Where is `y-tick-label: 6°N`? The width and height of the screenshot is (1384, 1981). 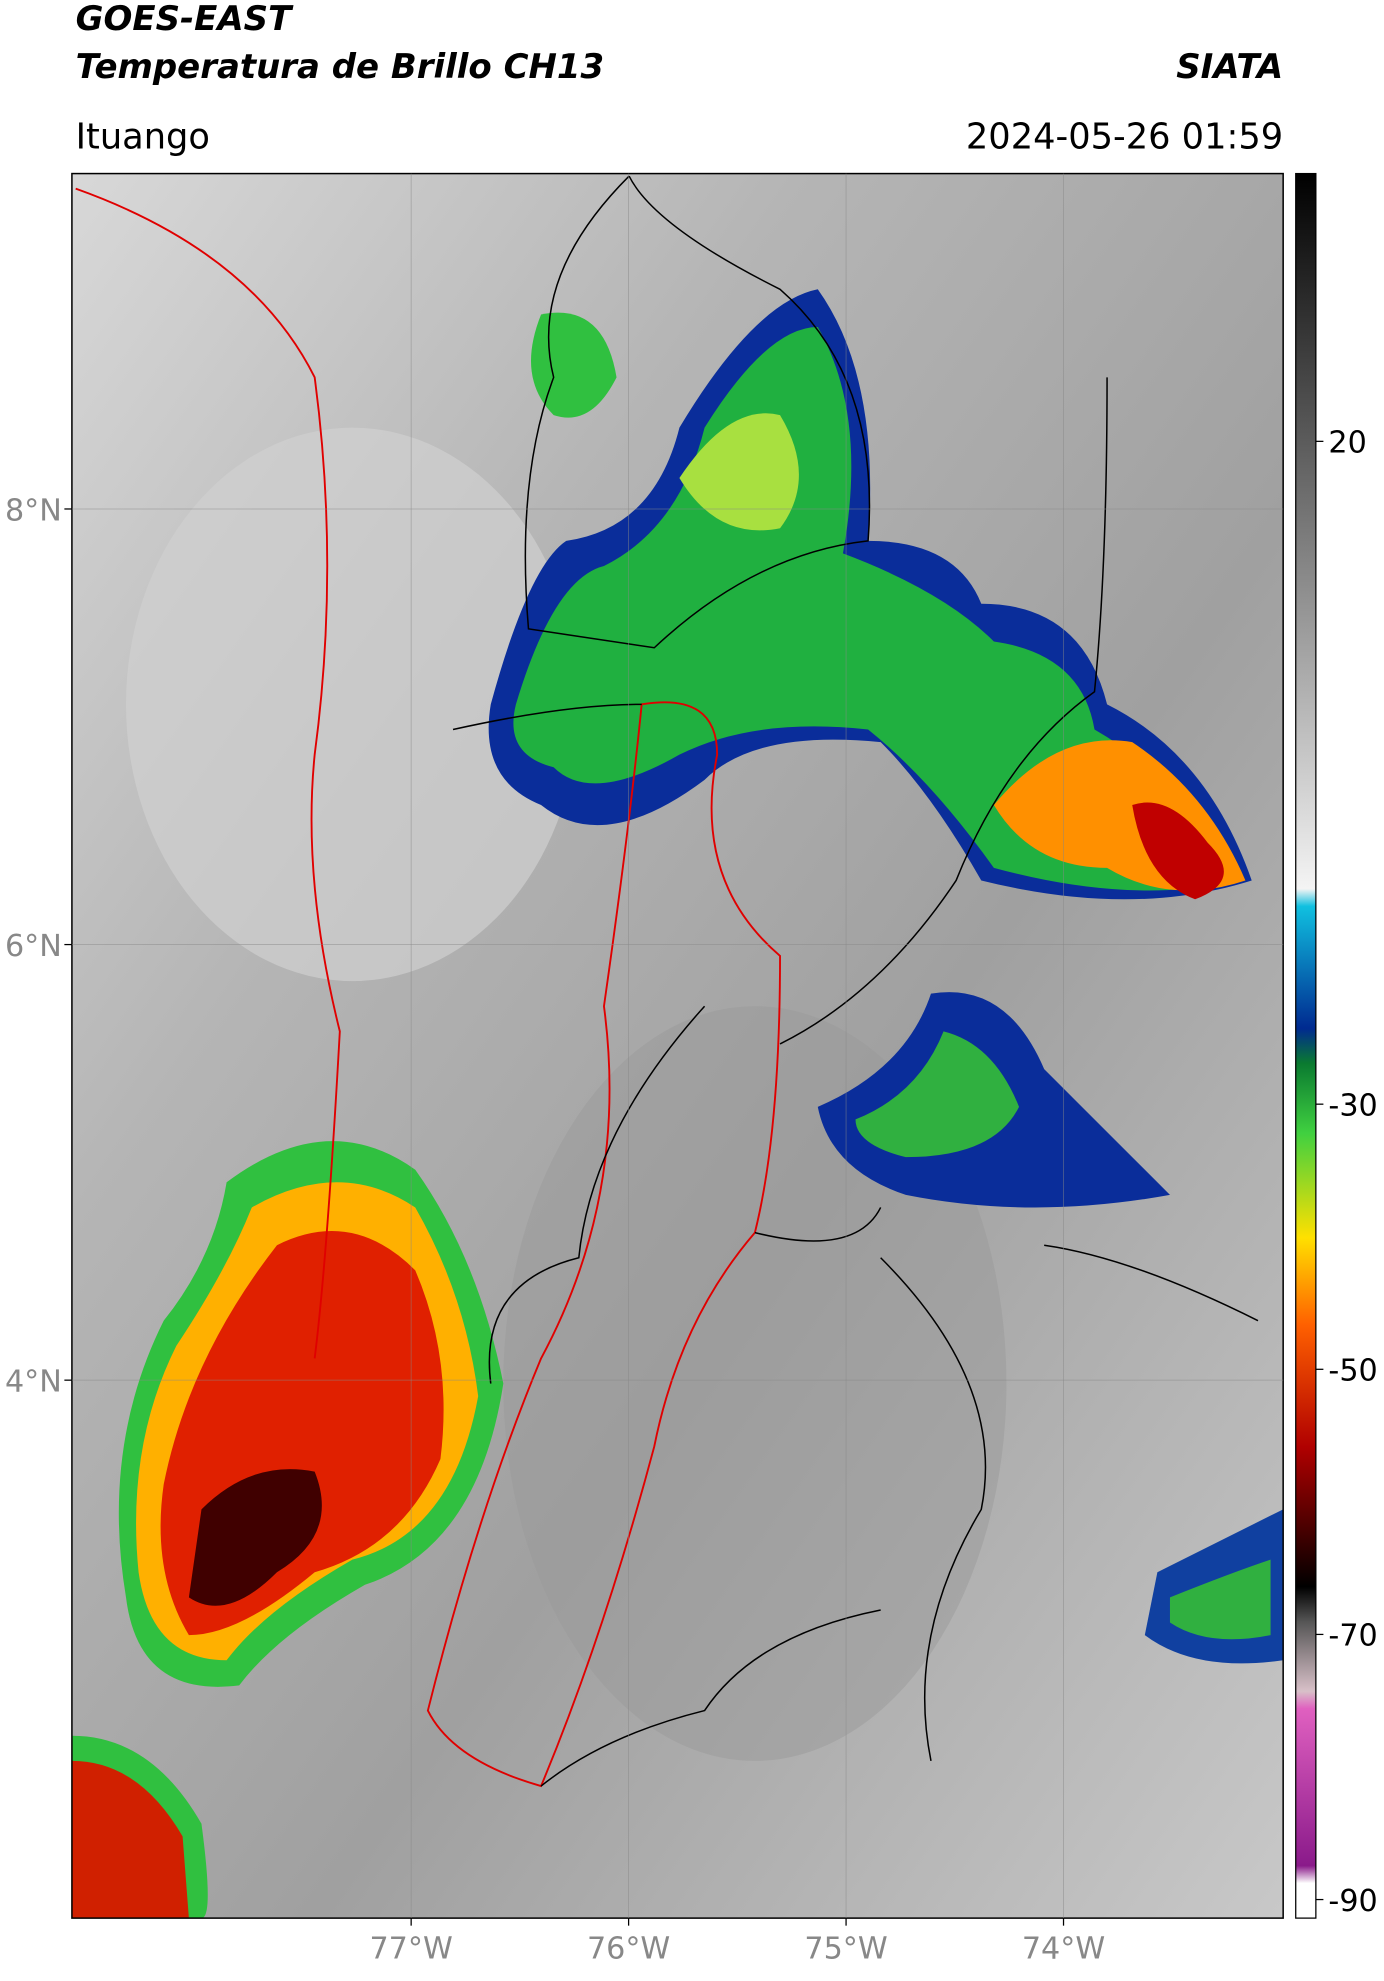
y-tick-label: 6°N is located at coordinates (33, 946).